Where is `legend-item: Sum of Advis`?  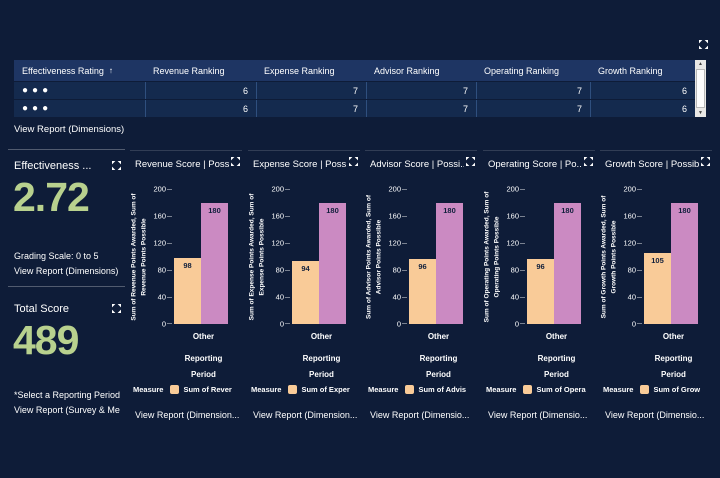 legend-item: Sum of Advis is located at coordinates (442, 389).